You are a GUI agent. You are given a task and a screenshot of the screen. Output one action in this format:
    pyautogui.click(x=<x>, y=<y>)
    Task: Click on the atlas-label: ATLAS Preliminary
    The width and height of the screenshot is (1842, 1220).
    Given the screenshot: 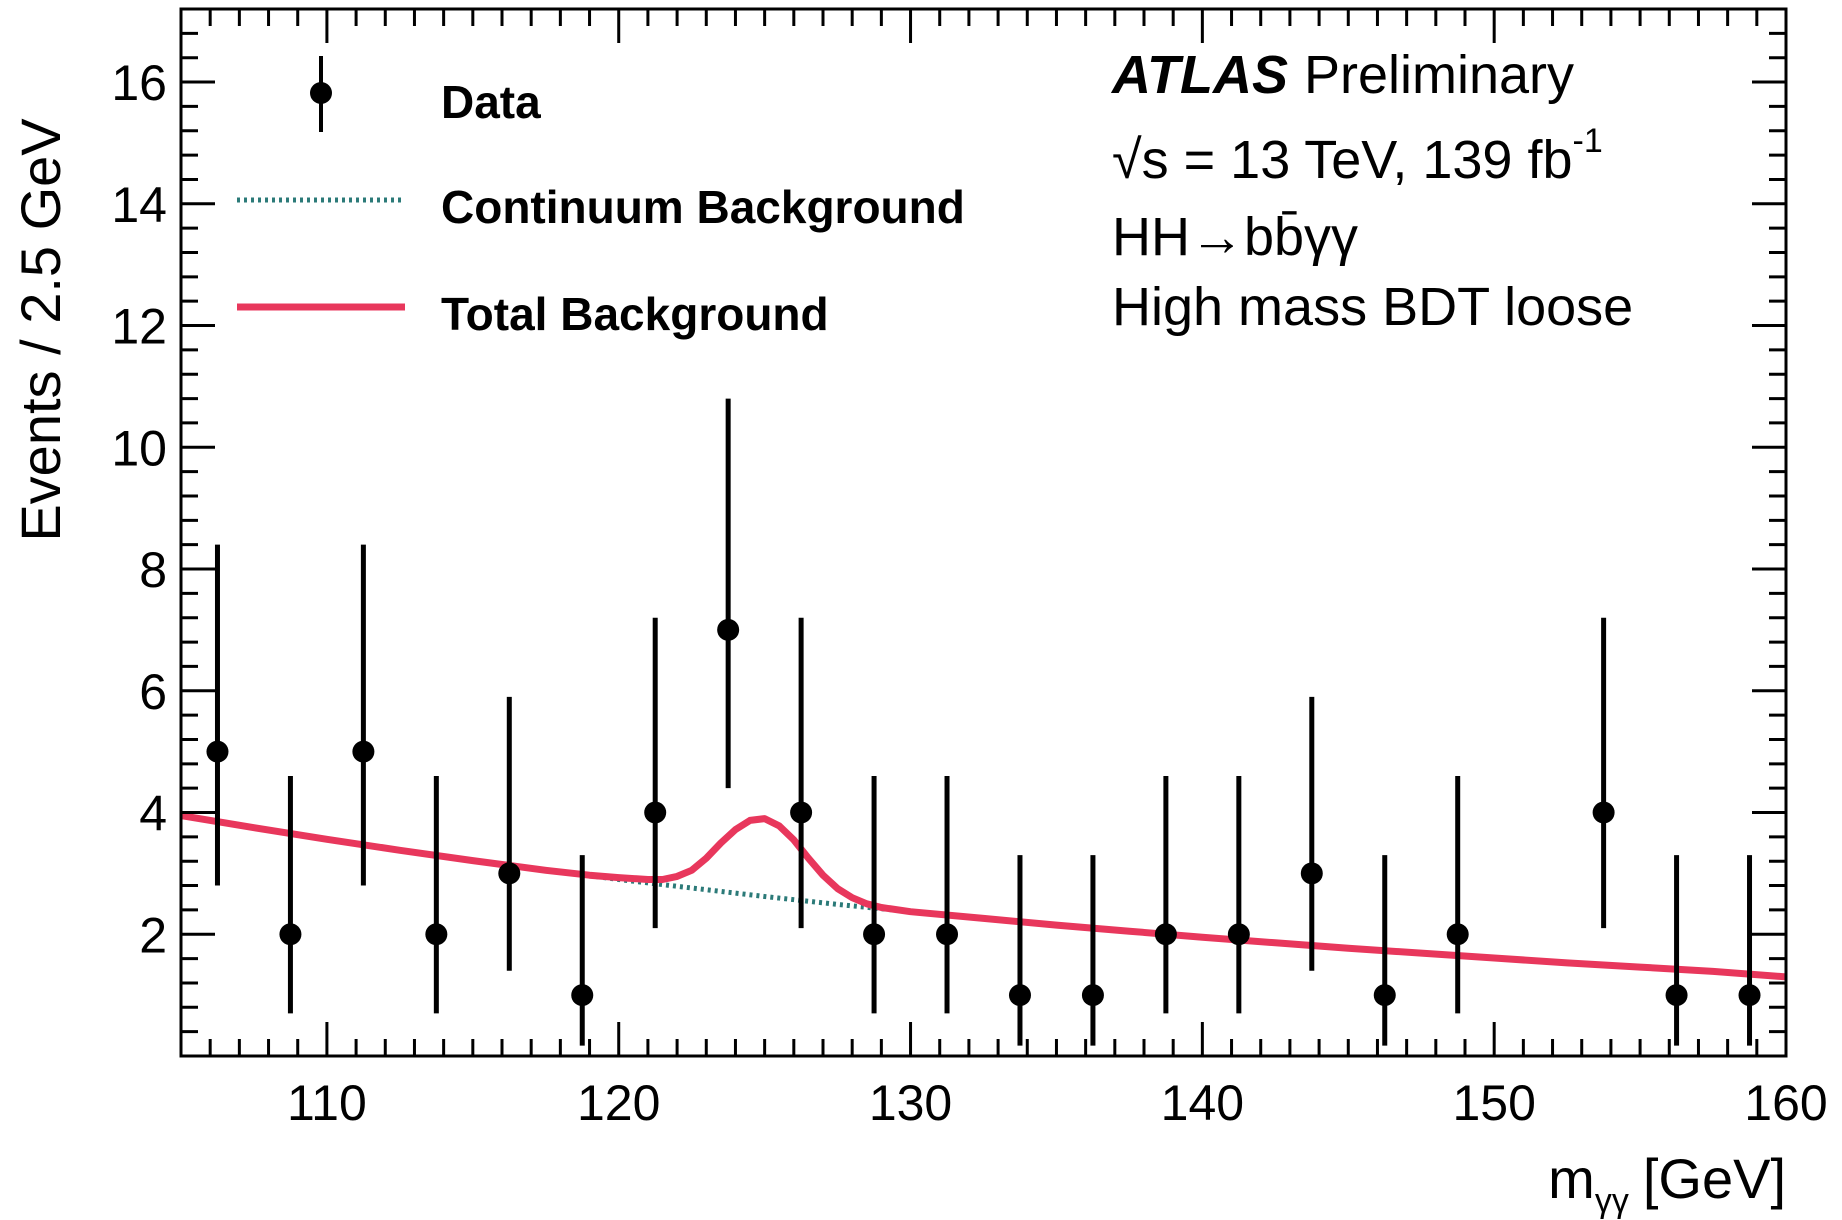 What is the action you would take?
    pyautogui.click(x=1342, y=75)
    